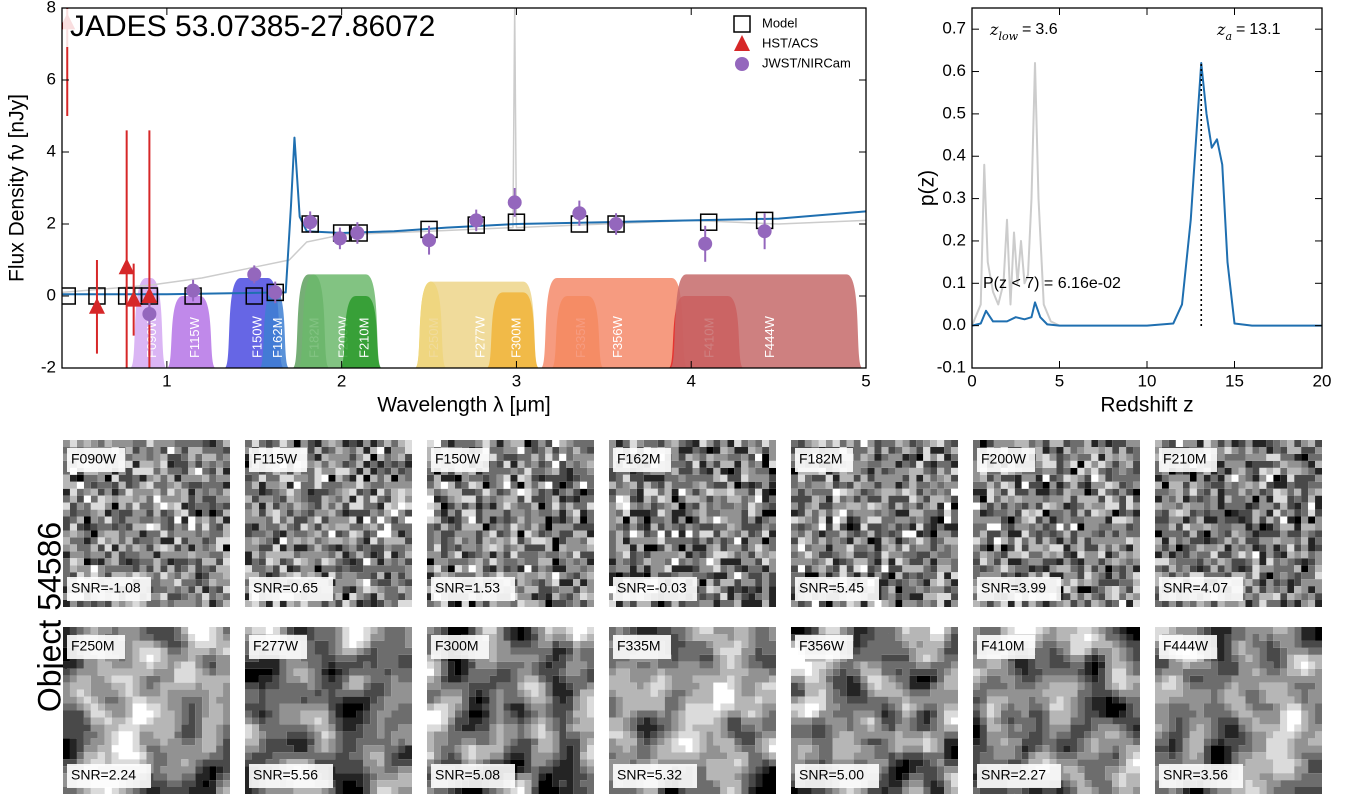 The height and width of the screenshot is (798, 1356). Describe the element at coordinates (166, 380) in the screenshot. I see `x-tick-label: 1` at that location.